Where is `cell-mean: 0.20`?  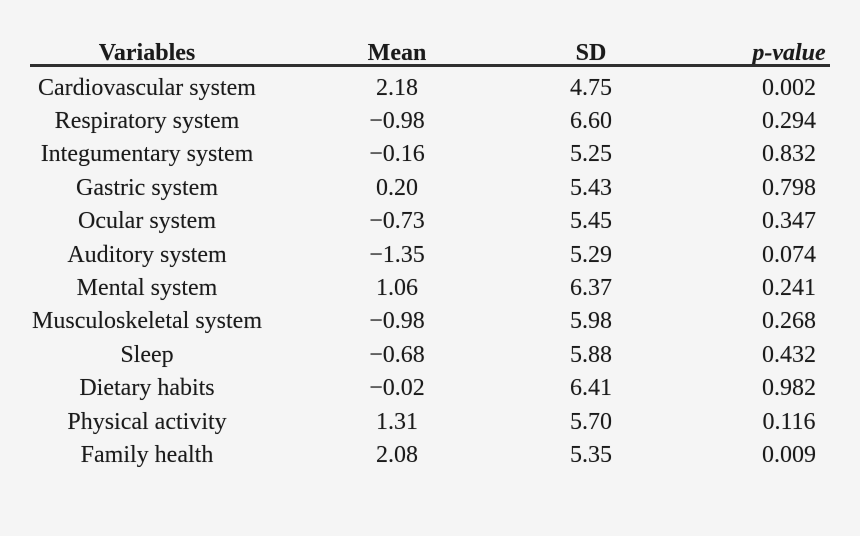
cell-mean: 0.20 is located at coordinates (397, 187).